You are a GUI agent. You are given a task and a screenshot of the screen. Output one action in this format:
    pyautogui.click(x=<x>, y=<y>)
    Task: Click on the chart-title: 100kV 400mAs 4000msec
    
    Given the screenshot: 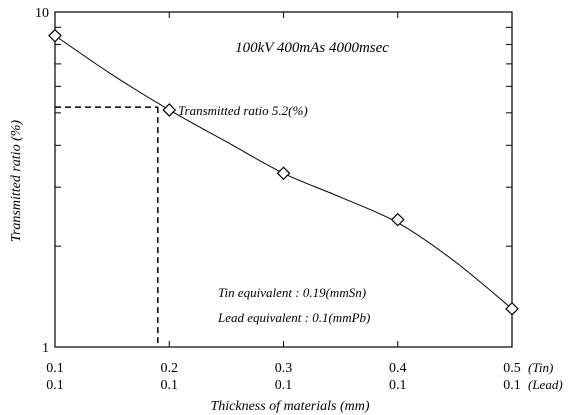 What is the action you would take?
    pyautogui.click(x=312, y=48)
    